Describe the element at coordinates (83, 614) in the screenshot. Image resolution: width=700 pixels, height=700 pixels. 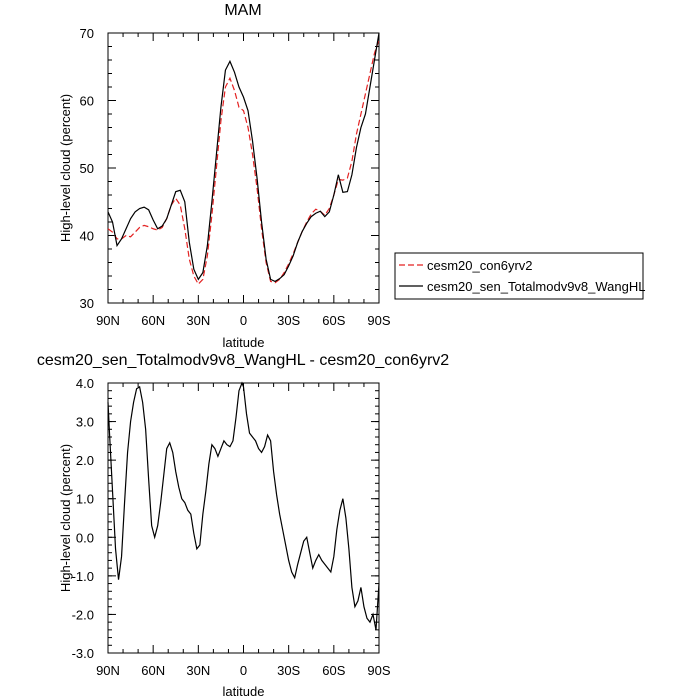
I see `y-tick-label: -2.0` at that location.